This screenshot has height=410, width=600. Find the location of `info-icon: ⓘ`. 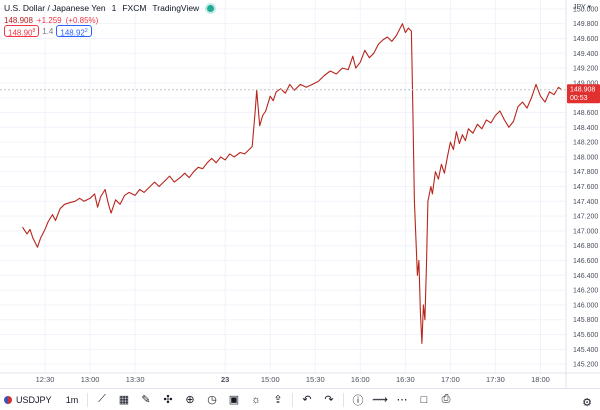

info-icon: ⓘ is located at coordinates (358, 400).